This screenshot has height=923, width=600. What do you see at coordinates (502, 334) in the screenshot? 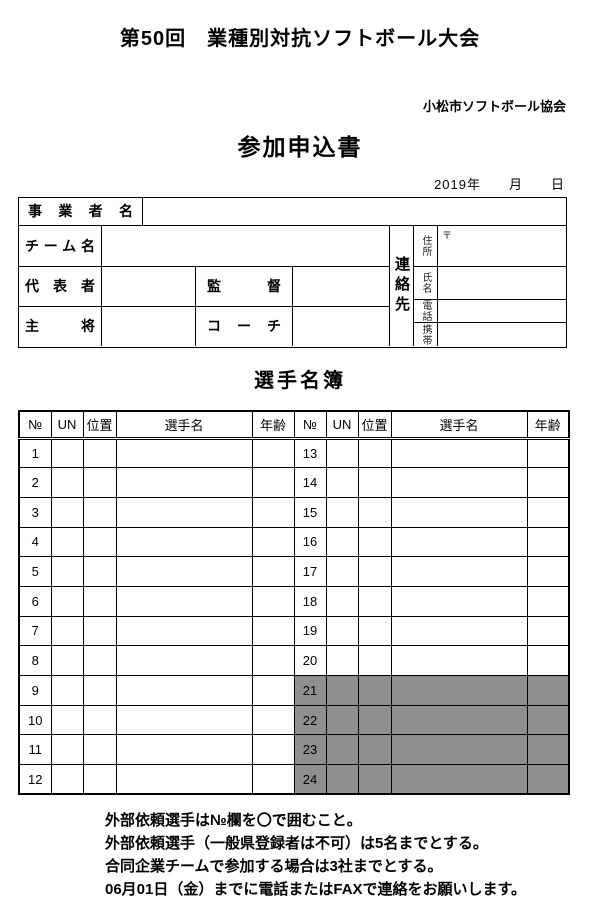
I see `mobile-field` at bounding box center [502, 334].